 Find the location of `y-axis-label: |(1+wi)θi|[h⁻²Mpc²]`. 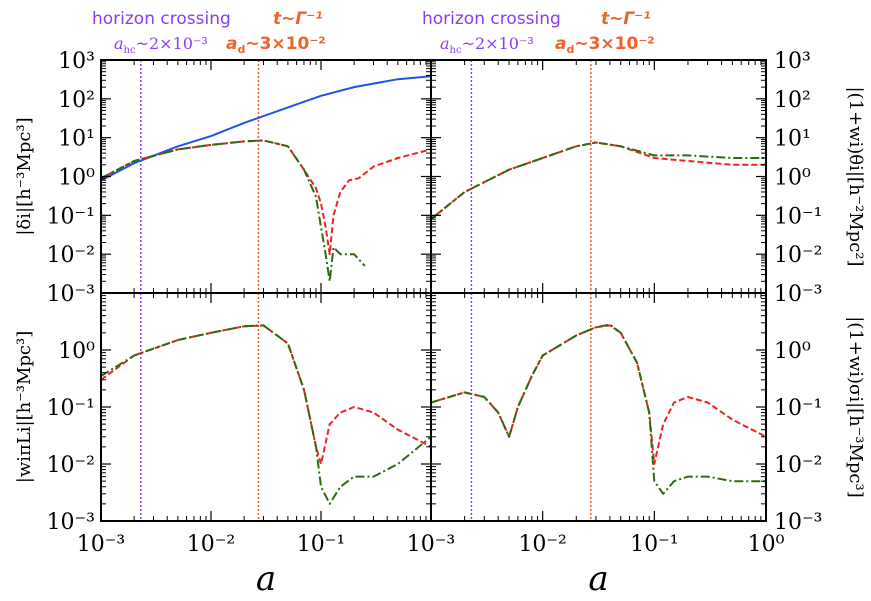

y-axis-label: |(1+wi)θi|[h⁻²Mpc²] is located at coordinates (855, 176).